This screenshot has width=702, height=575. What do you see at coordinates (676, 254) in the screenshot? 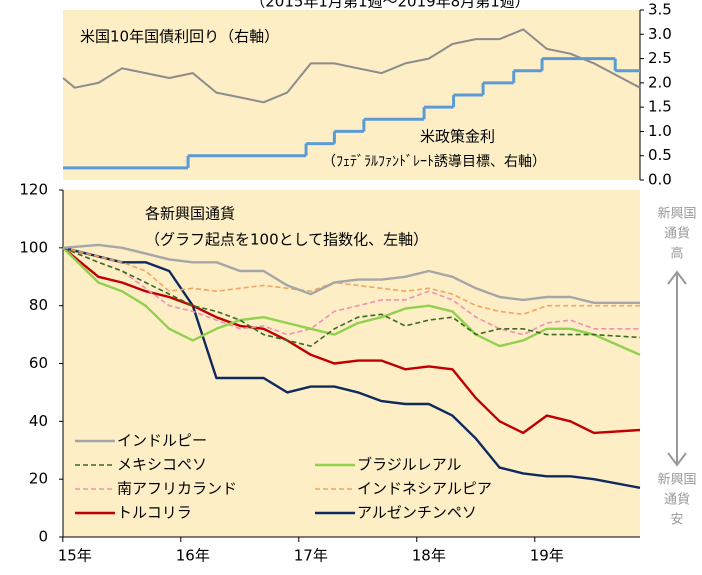
I see `side-label: 高` at bounding box center [676, 254].